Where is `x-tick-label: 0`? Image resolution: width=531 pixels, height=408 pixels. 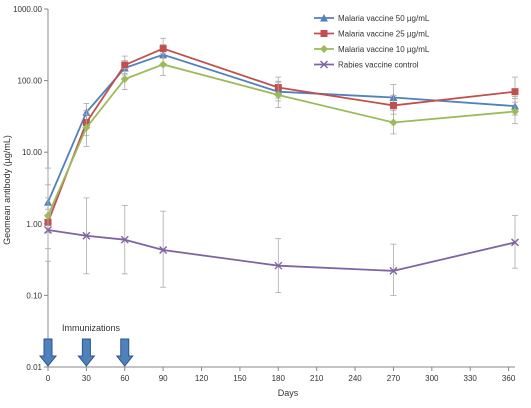
x-tick-label: 0 is located at coordinates (48, 378).